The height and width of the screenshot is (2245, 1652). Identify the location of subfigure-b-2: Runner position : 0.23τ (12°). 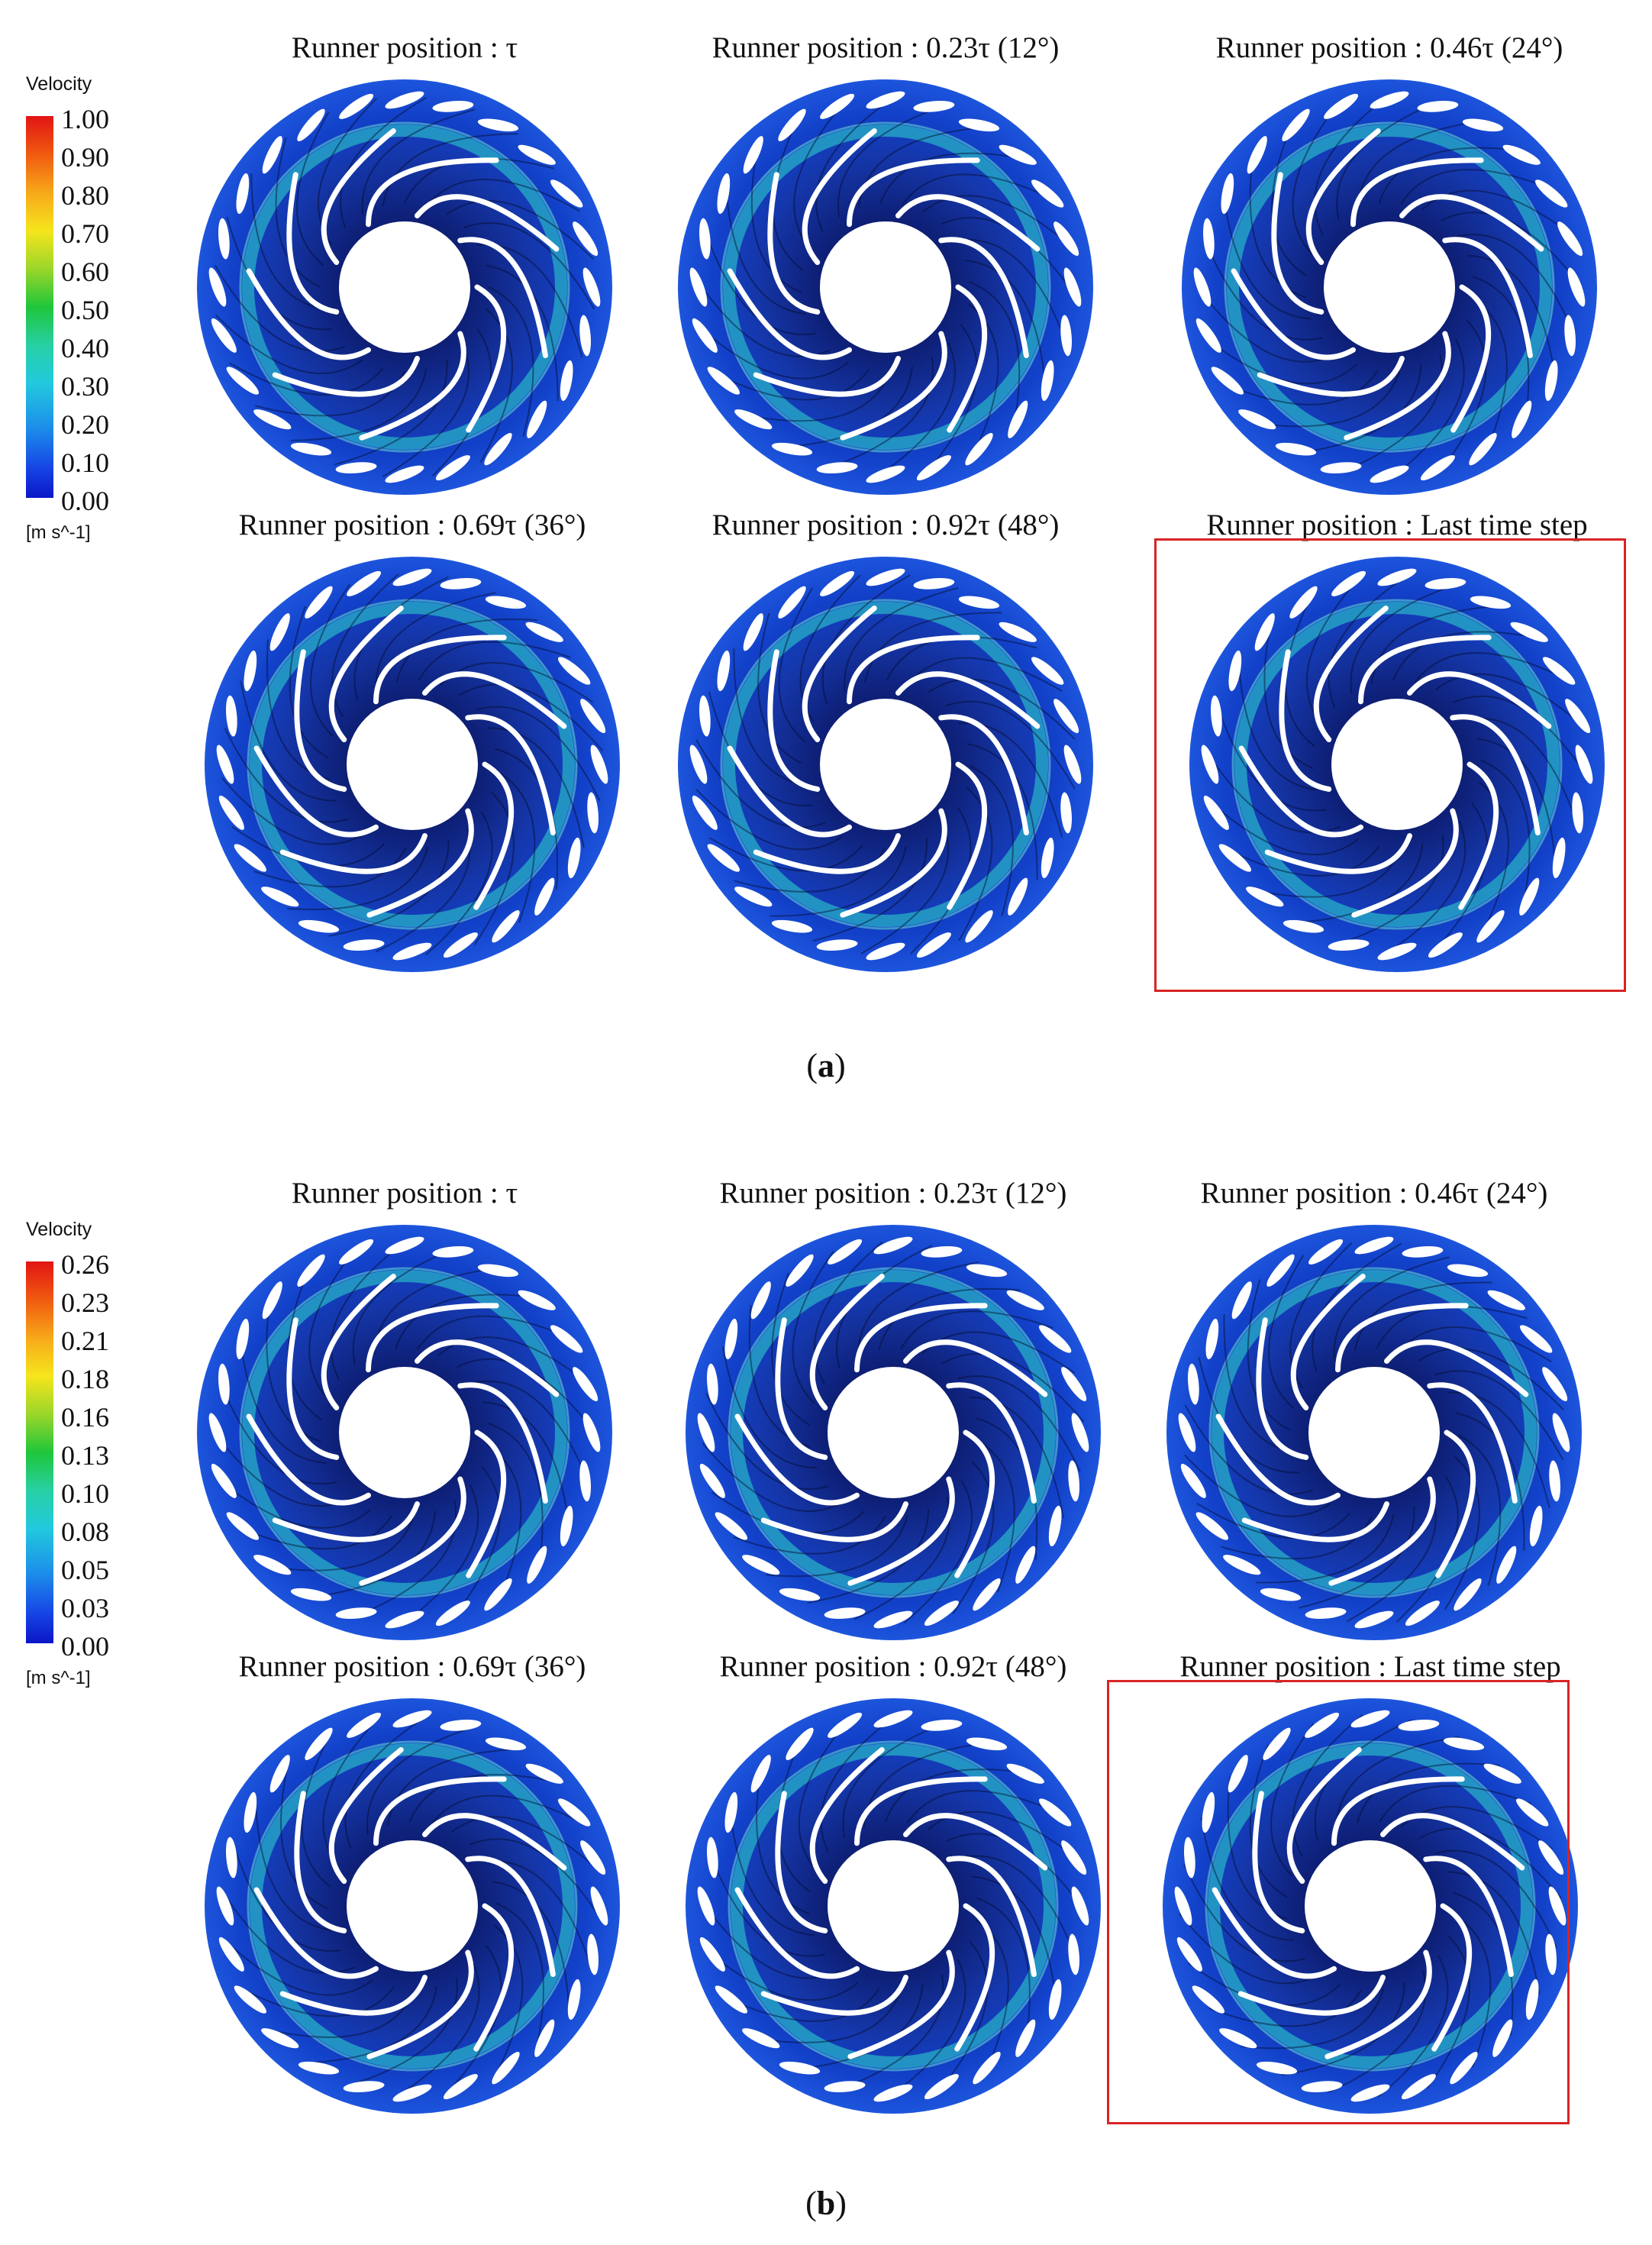
(893, 1420).